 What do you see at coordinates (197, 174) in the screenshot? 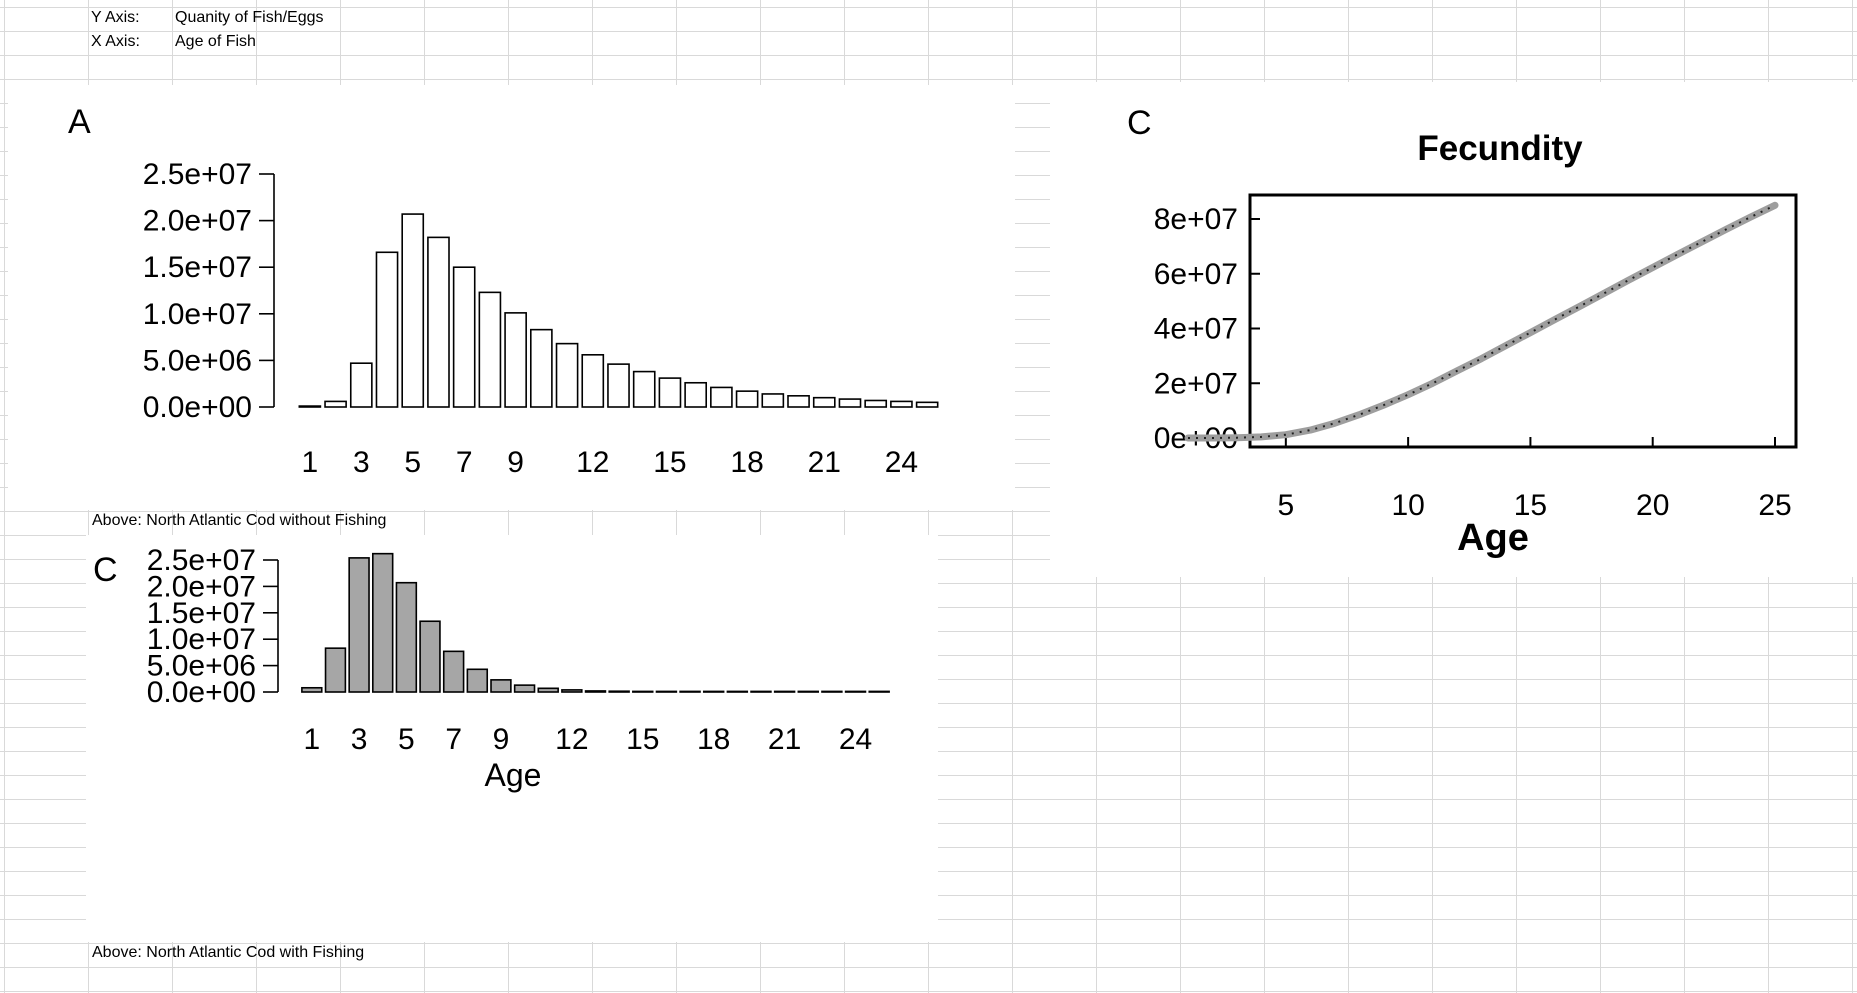
I see `chart-a-y-tick-label: 2.5e+07` at bounding box center [197, 174].